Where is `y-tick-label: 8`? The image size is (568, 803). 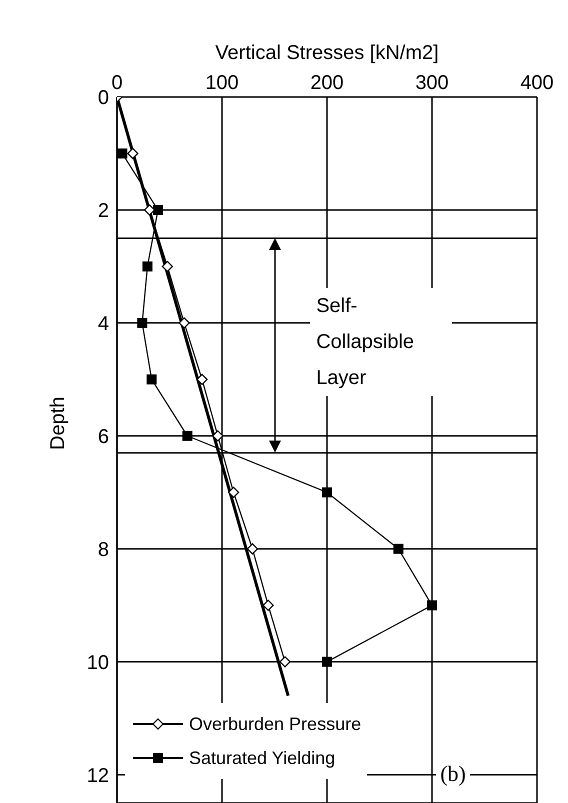 y-tick-label: 8 is located at coordinates (103, 549).